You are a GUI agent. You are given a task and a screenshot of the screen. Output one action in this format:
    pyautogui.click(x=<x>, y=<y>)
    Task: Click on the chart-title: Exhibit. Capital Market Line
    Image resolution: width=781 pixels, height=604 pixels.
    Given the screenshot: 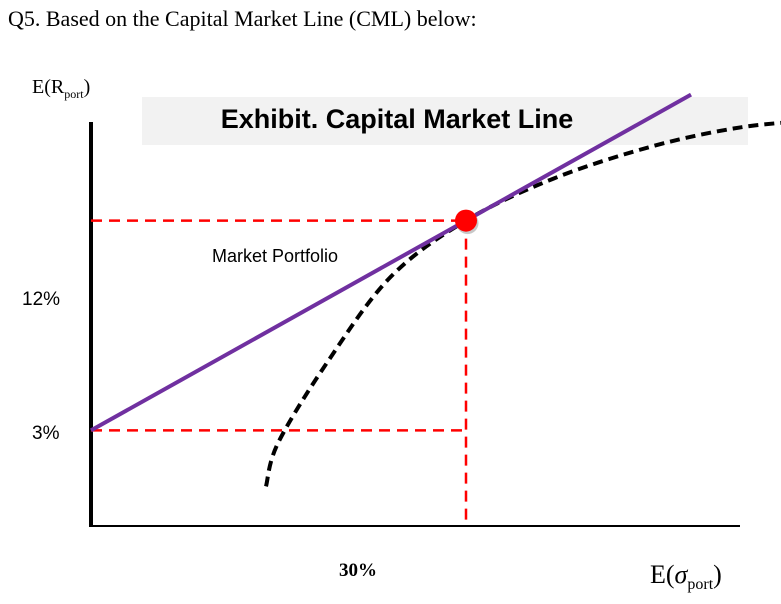 What is the action you would take?
    pyautogui.click(x=397, y=119)
    